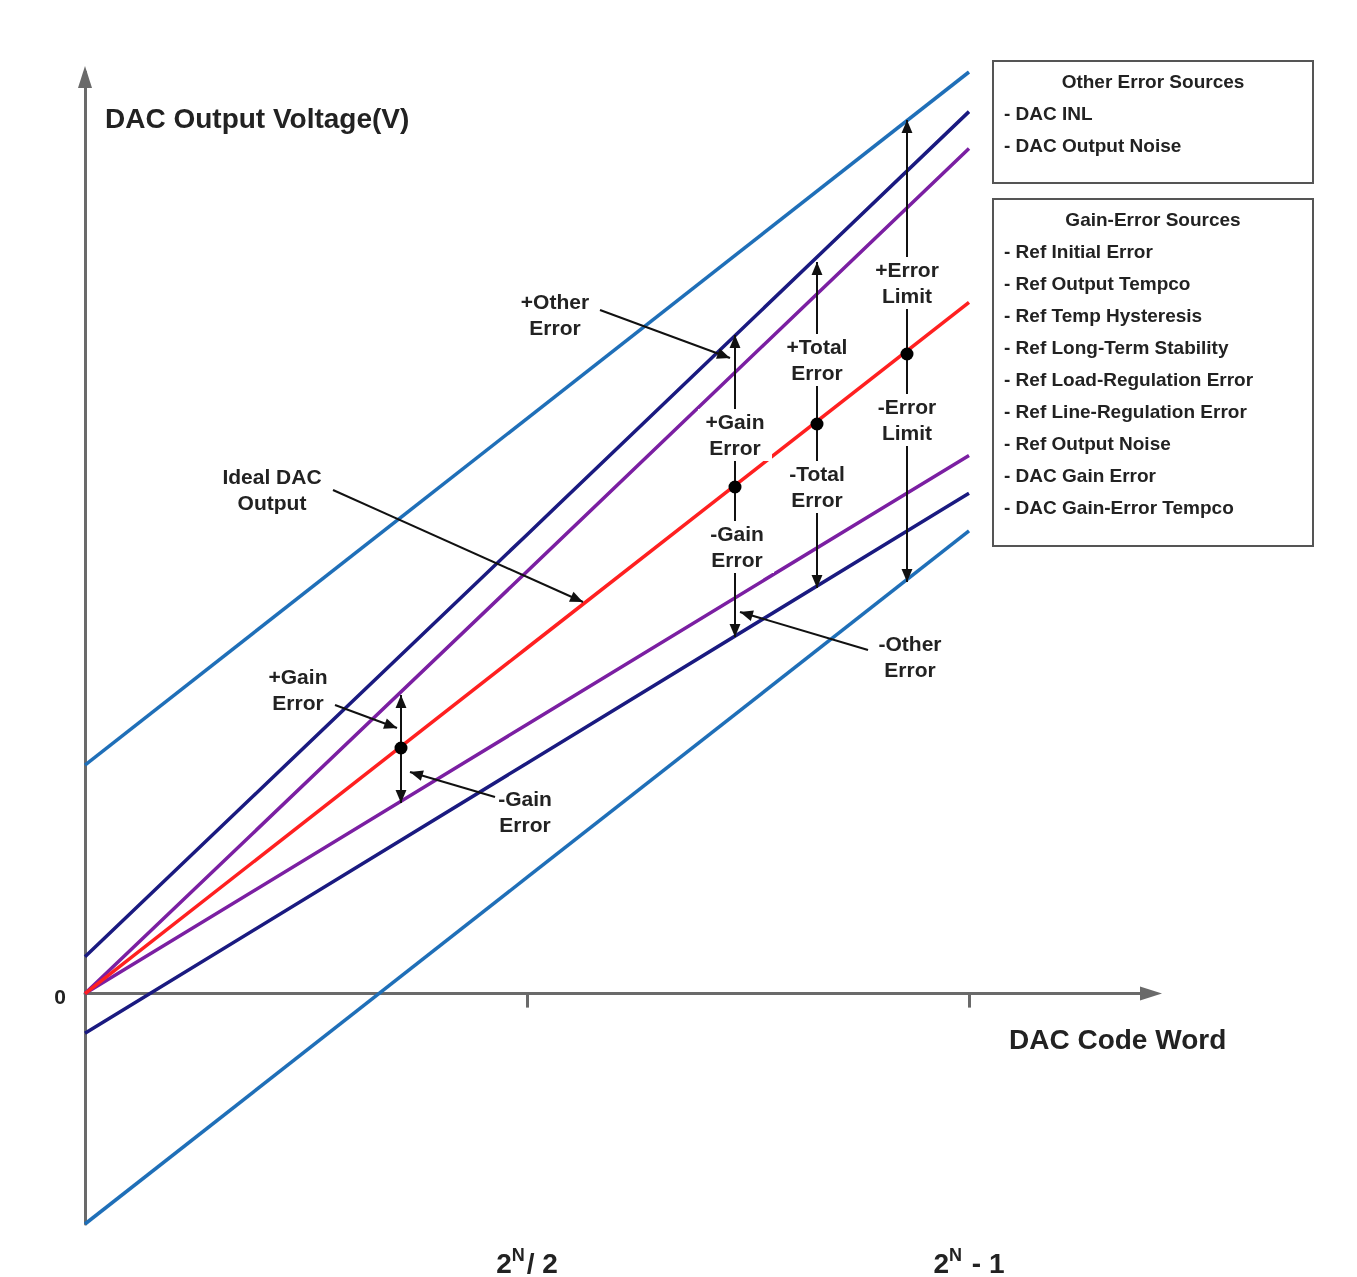  What do you see at coordinates (272, 490) in the screenshot?
I see `annotation: Ideal DAC Output` at bounding box center [272, 490].